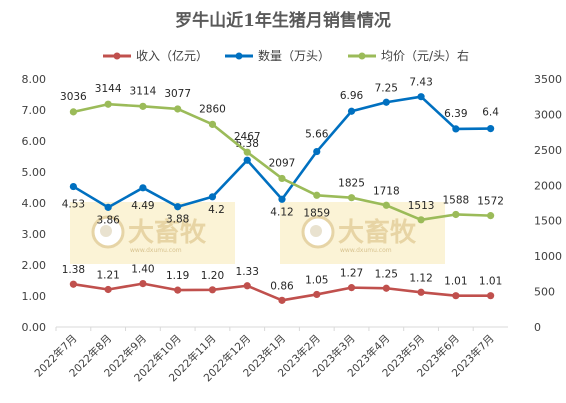 The height and width of the screenshot is (403, 566). I want to click on data-label: 4.2, so click(216, 210).